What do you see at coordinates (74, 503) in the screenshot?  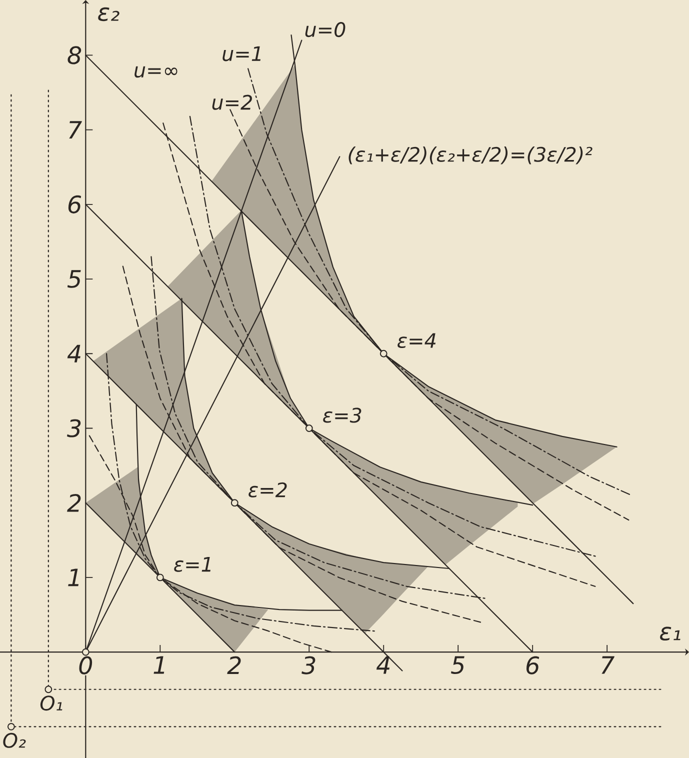 I see `y-tick-label: 2` at bounding box center [74, 503].